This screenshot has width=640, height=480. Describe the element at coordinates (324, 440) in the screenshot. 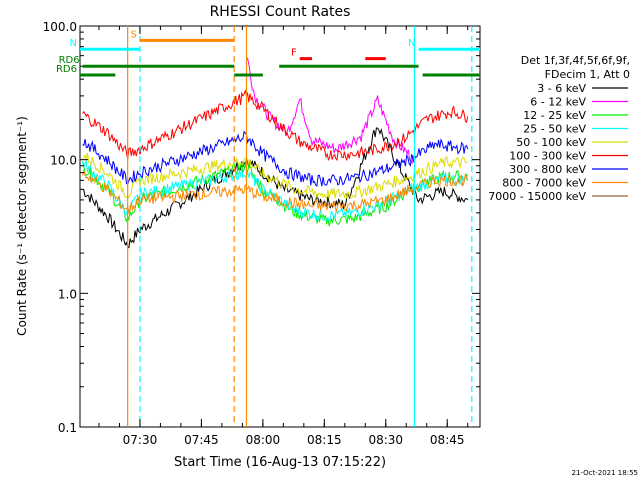

I see `x-tick-label: 08:15` at that location.